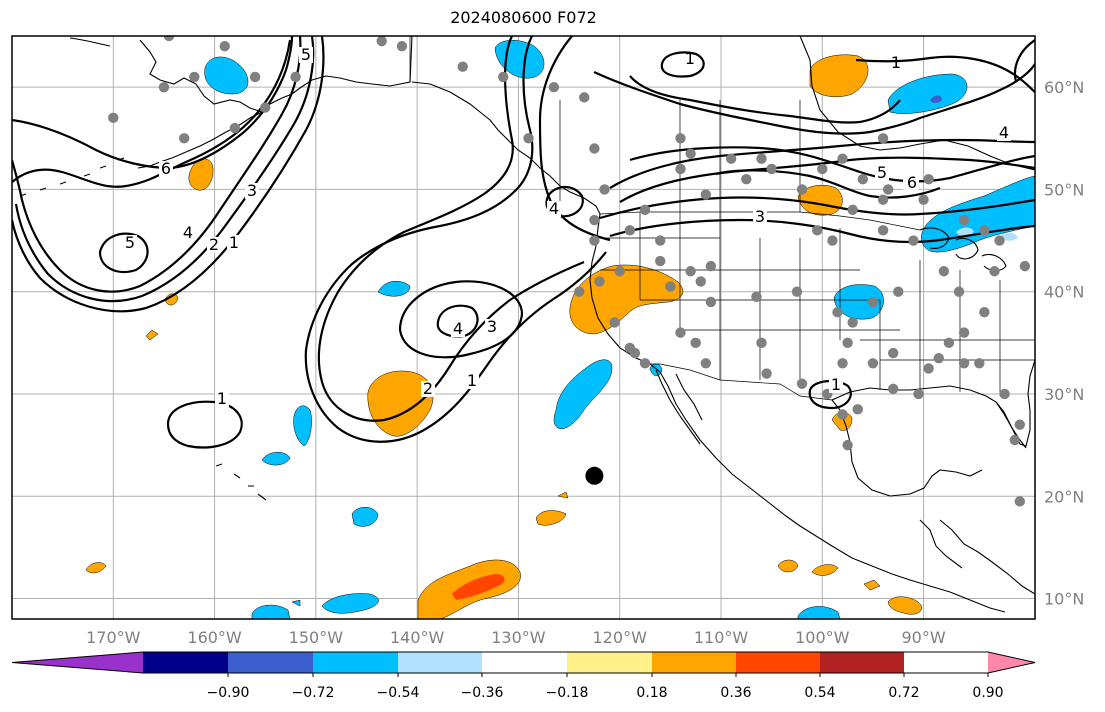 The height and width of the screenshot is (712, 1105). Describe the element at coordinates (228, 693) in the screenshot. I see `colorbar-tick-label: −0.90` at that location.